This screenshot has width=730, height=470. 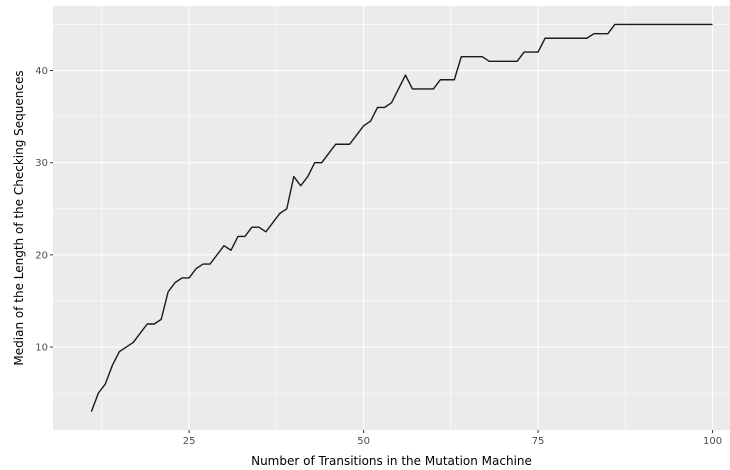 I want to click on x-tick-label: 50, so click(x=363, y=441).